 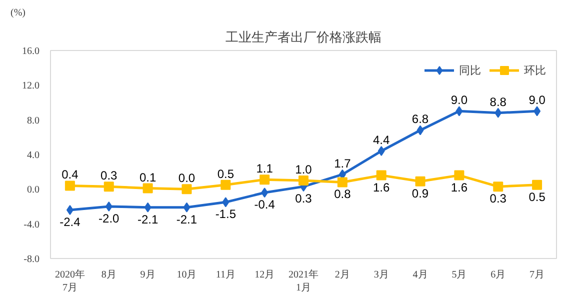 What do you see at coordinates (33, 155) in the screenshot?
I see `y-tick-label: 4.0` at bounding box center [33, 155].